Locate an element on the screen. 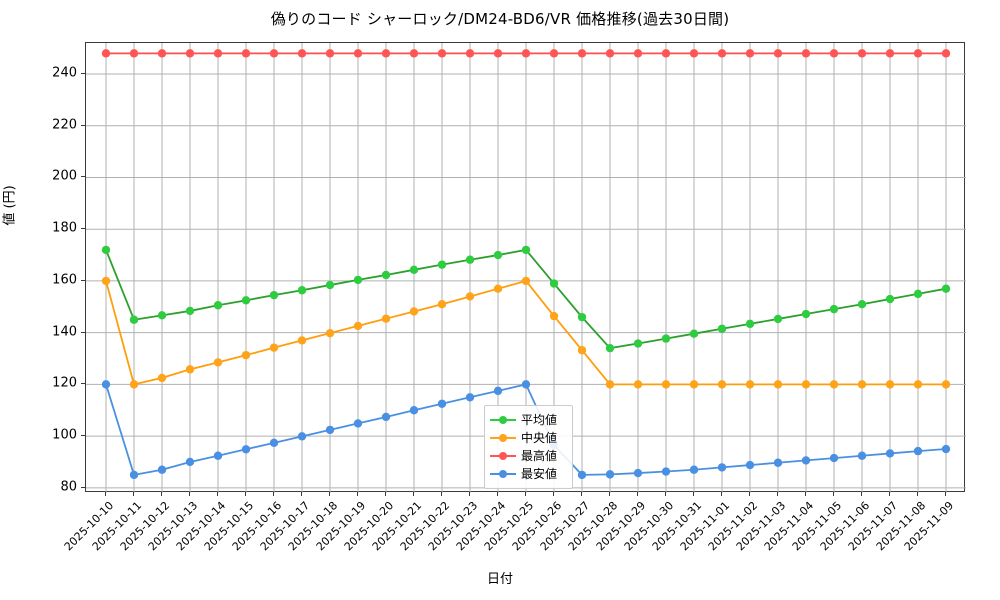  y-tick-label: 220 is located at coordinates (64, 125).